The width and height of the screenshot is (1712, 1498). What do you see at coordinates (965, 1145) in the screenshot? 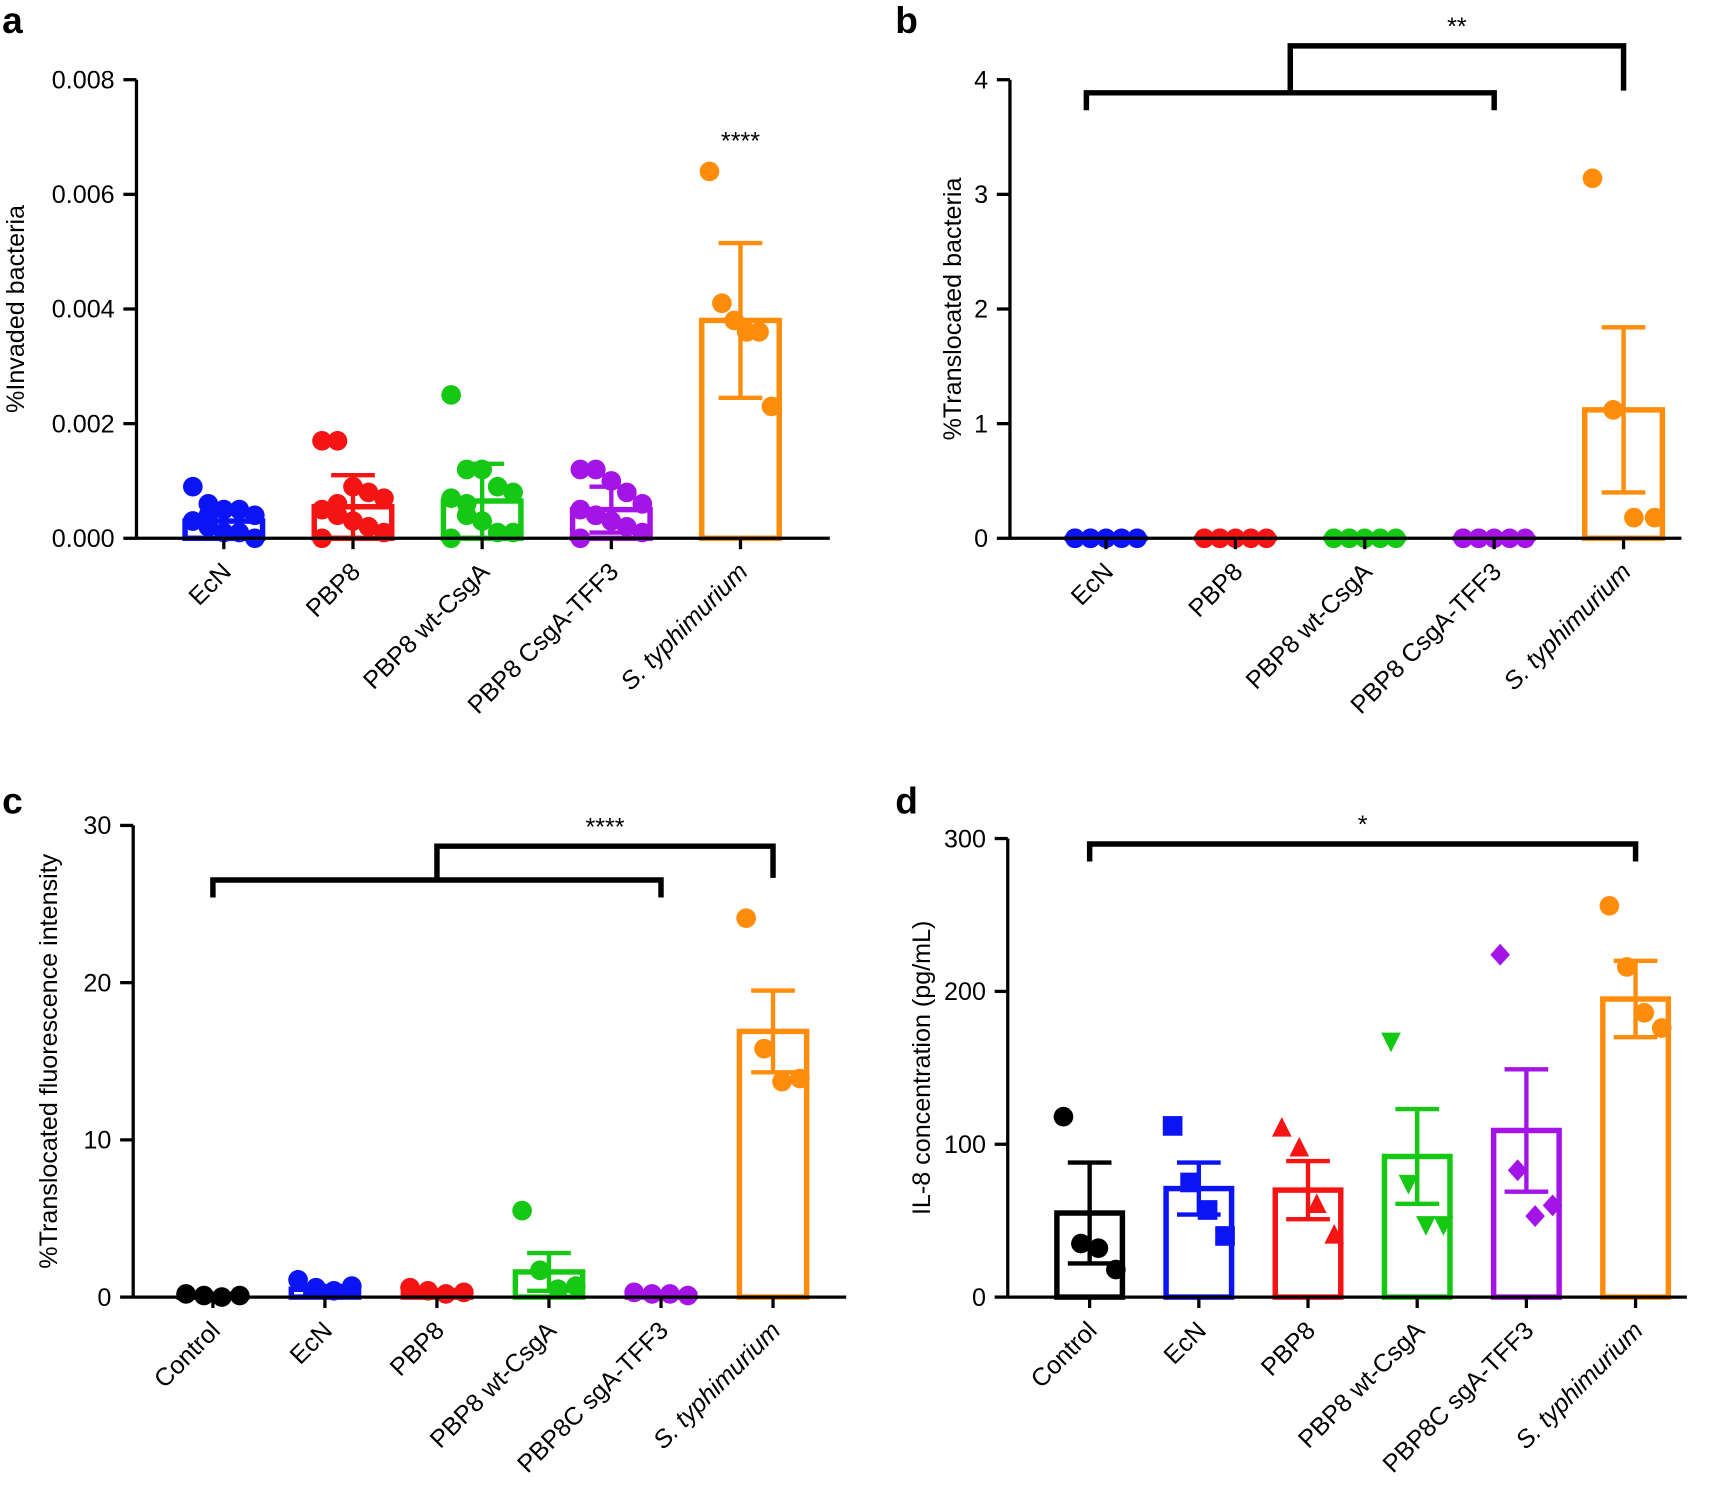
I see `y-tick-label: 100` at bounding box center [965, 1145].